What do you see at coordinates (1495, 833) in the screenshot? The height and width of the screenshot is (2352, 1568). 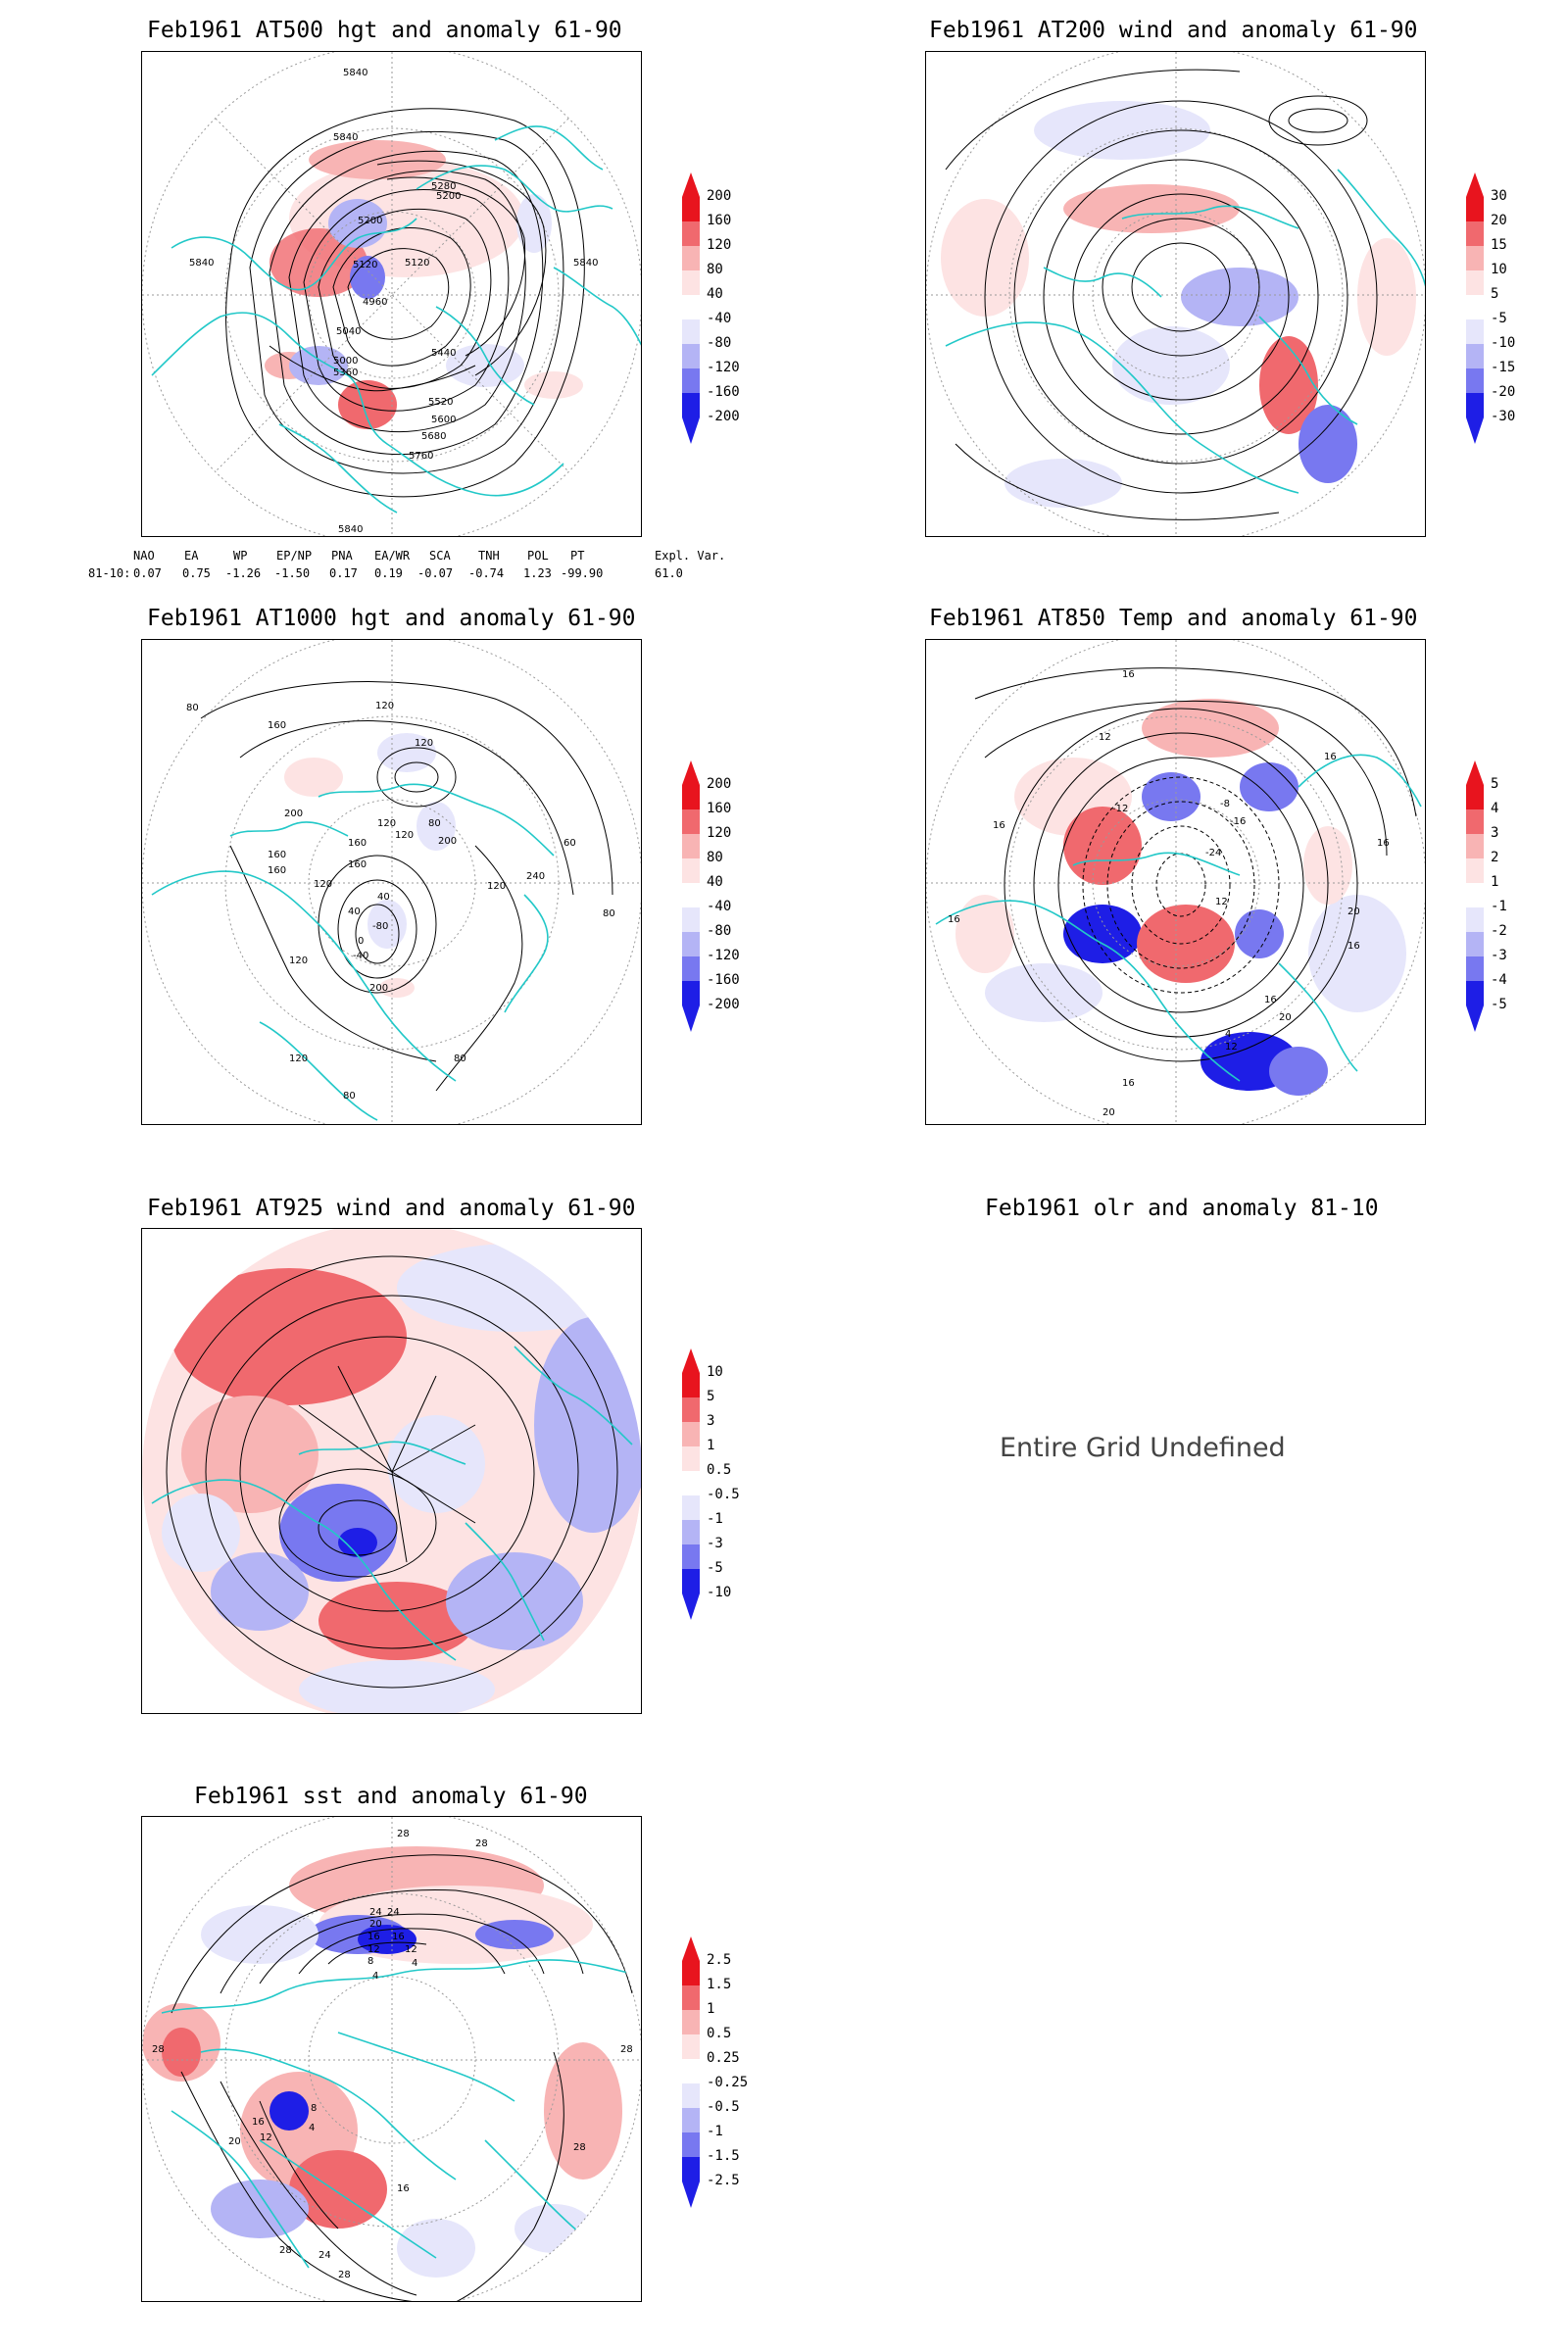 I see `colorbar-850-tick-label: 3` at bounding box center [1495, 833].